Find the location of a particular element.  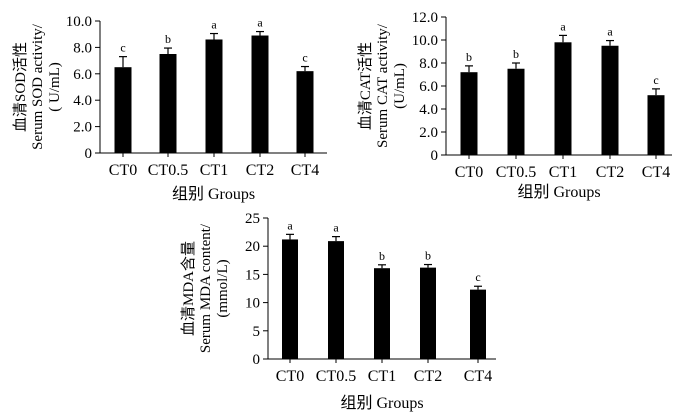

y-axis-title-line: Serum MDA content/ is located at coordinates (206, 288).